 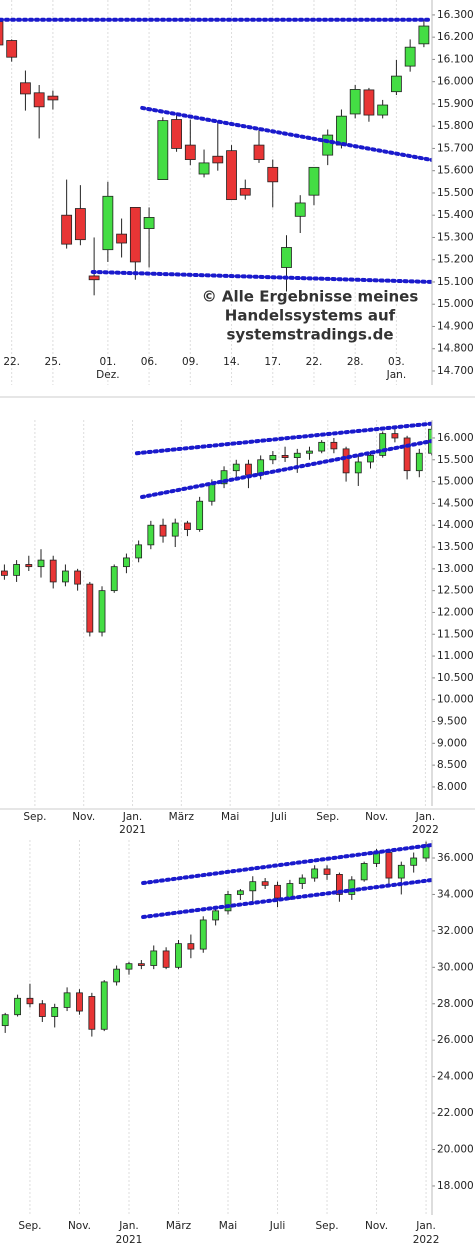 I want to click on y-tick-label: 14.800, so click(x=455, y=349).